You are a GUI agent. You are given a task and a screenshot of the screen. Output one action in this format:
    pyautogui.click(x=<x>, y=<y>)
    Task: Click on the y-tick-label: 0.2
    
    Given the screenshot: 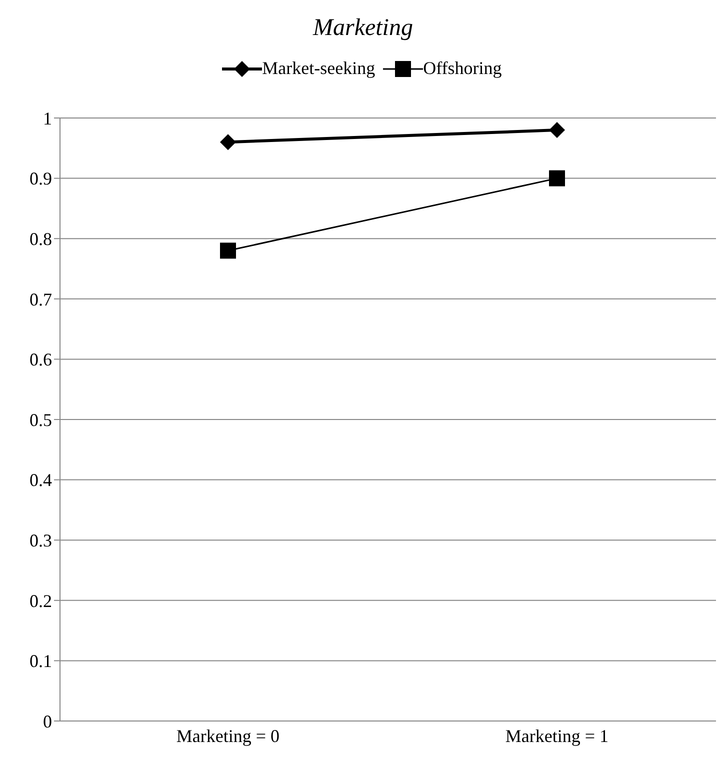 What is the action you would take?
    pyautogui.click(x=41, y=600)
    